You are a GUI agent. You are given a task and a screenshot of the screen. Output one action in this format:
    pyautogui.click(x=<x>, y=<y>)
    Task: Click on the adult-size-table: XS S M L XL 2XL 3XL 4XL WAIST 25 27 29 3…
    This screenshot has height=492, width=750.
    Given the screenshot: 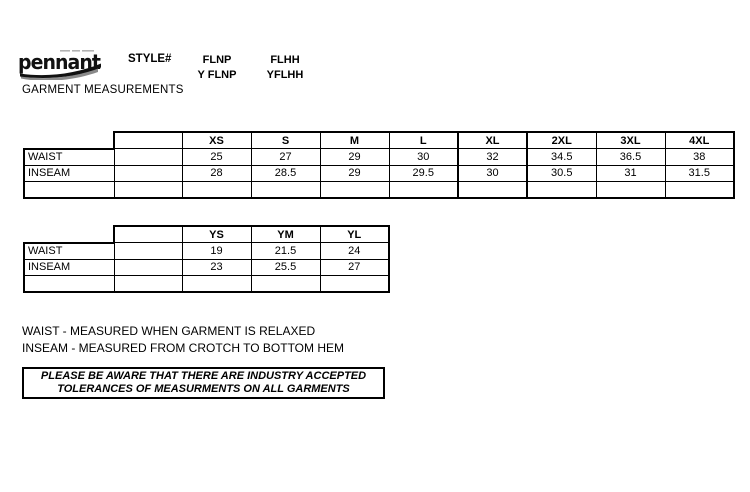 What is the action you would take?
    pyautogui.click(x=379, y=165)
    